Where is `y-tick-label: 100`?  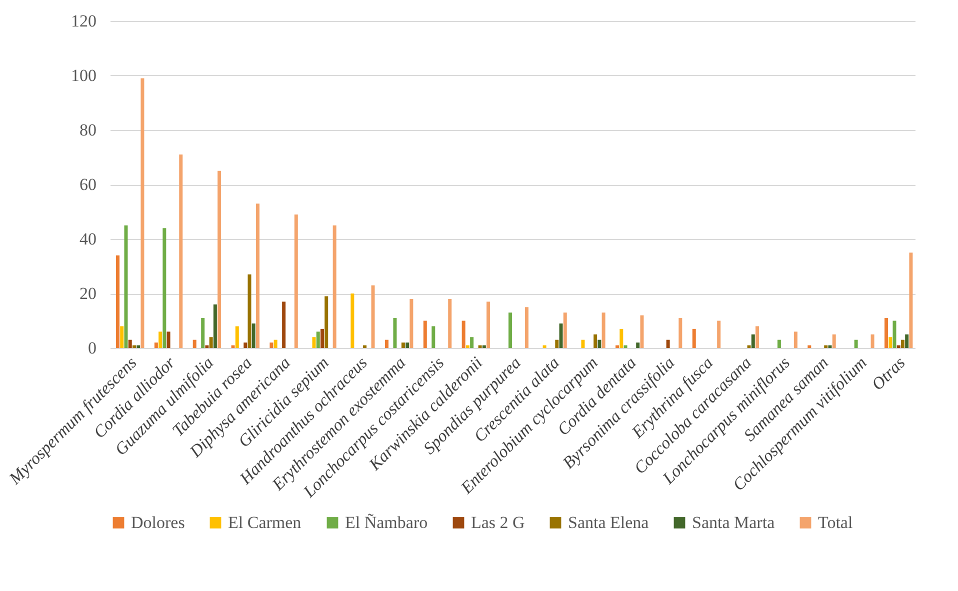 y-tick-label: 100 is located at coordinates (83, 75).